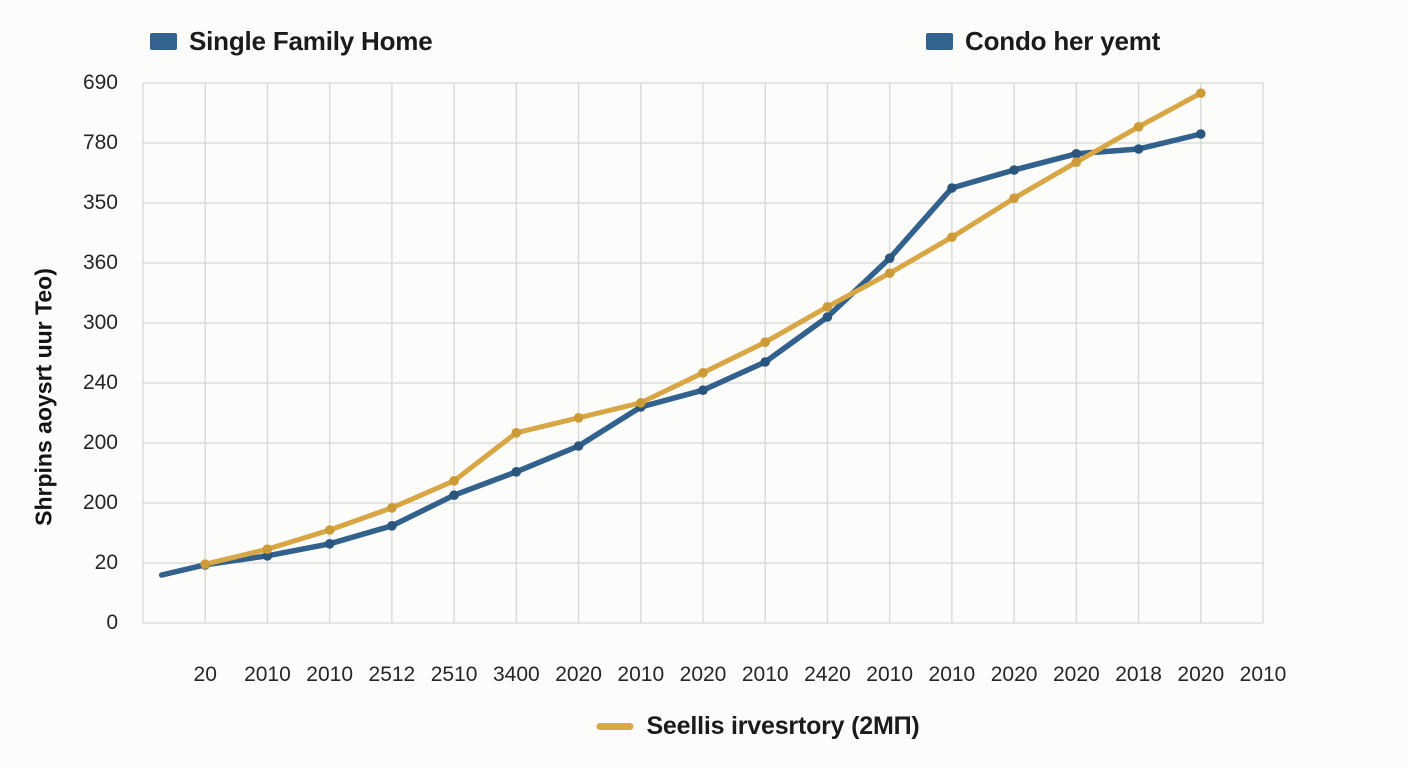 The width and height of the screenshot is (1408, 768). What do you see at coordinates (1138, 674) in the screenshot?
I see `x-tick-label: 2018` at bounding box center [1138, 674].